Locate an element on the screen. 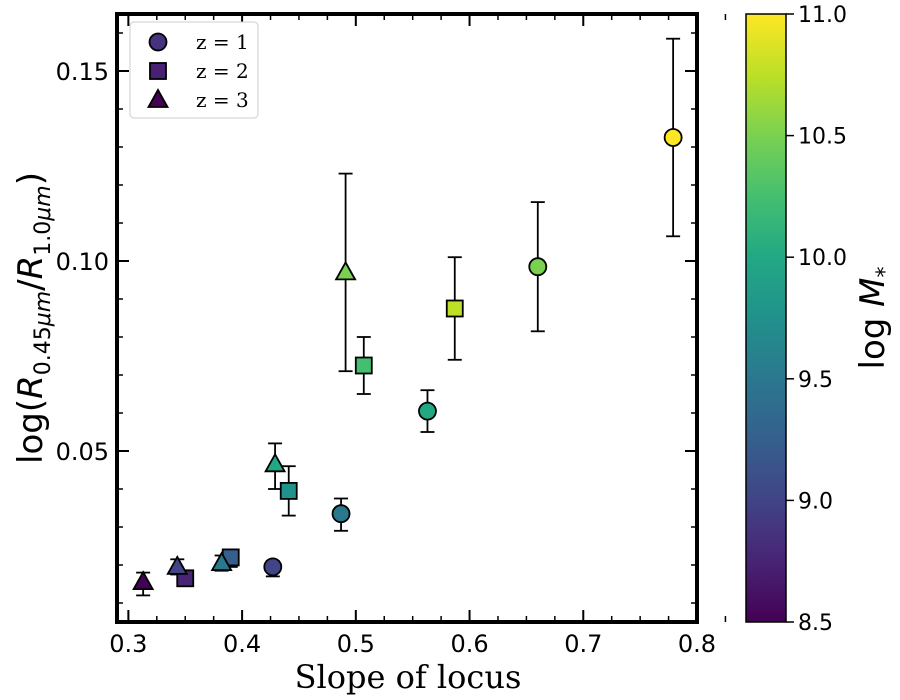  x-tick-labels: 0.3 0.4 0.5 0.6 0.7 0.8 is located at coordinates (412, 644).